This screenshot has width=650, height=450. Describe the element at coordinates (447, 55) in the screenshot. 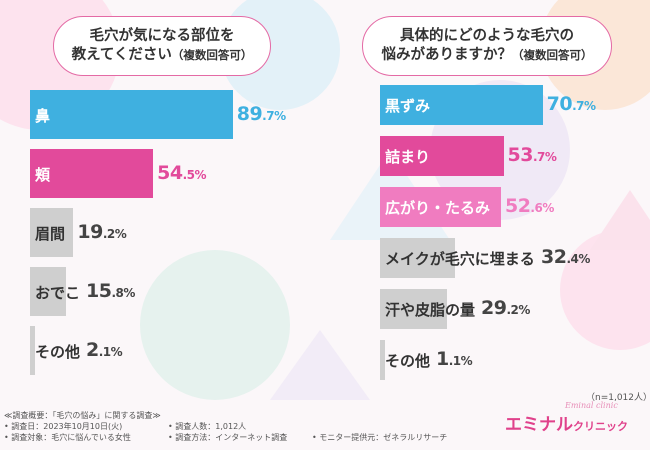

I see `right-question-line2-text: 悩みがありますか？` at that location.